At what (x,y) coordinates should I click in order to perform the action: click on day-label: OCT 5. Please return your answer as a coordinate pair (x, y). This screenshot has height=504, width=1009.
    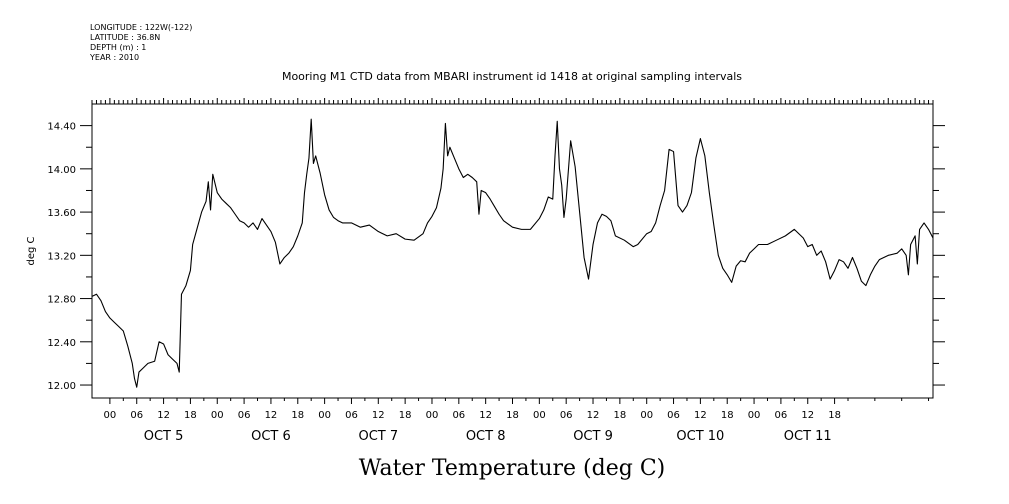
    Looking at the image, I should click on (164, 436).